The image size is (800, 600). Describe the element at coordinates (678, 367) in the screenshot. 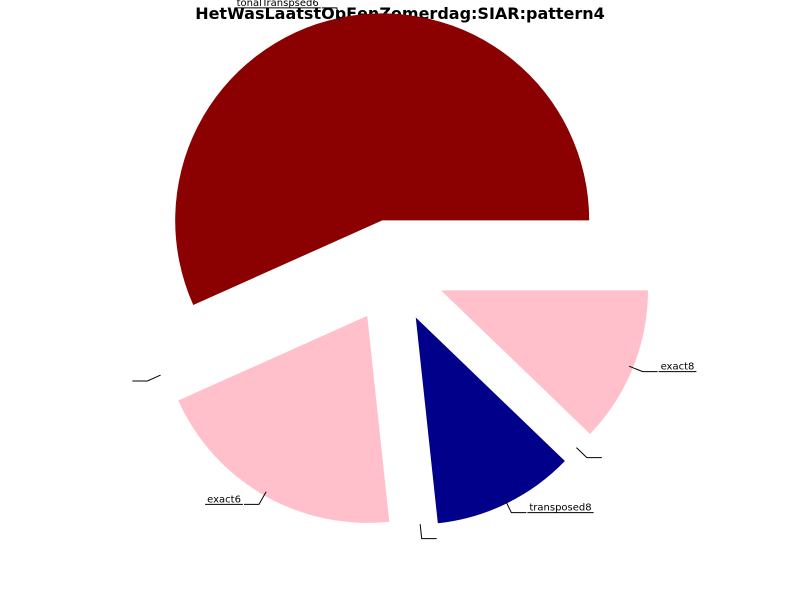

I see `slice-label-exact8: exact8` at that location.